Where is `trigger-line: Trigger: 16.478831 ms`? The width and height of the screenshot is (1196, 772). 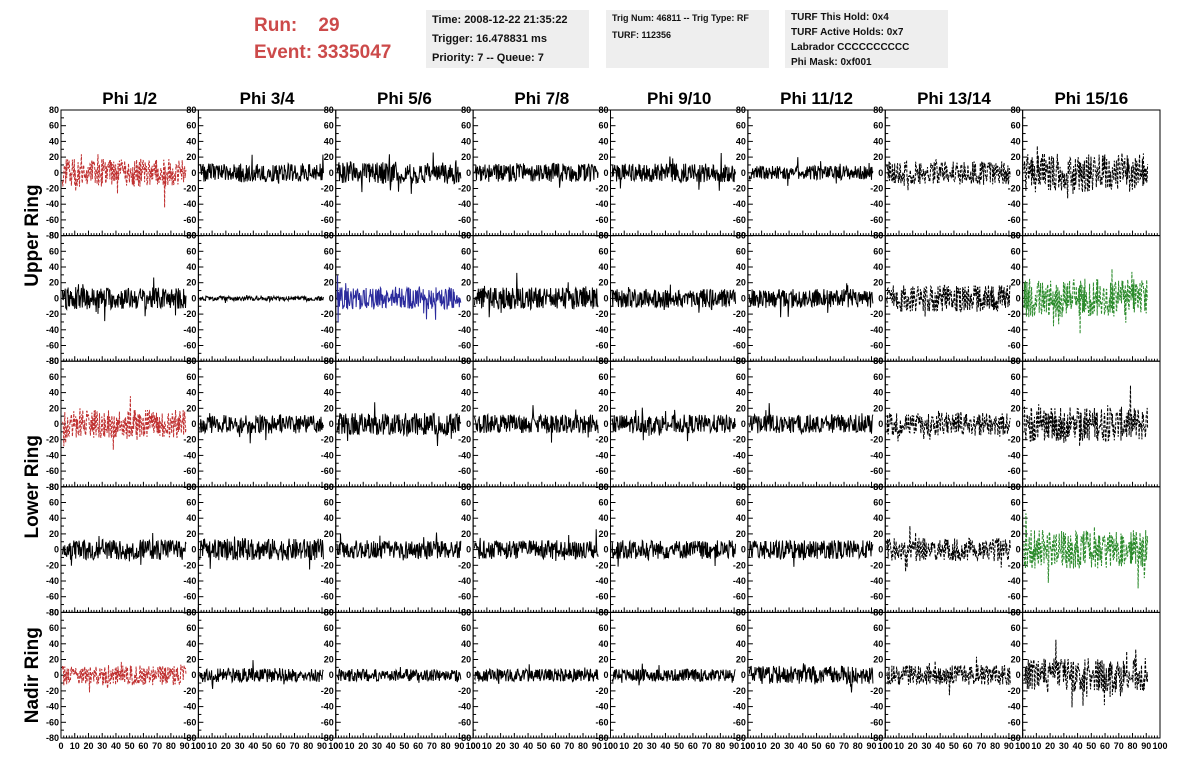
trigger-line: Trigger: 16.478831 ms is located at coordinates (489, 39).